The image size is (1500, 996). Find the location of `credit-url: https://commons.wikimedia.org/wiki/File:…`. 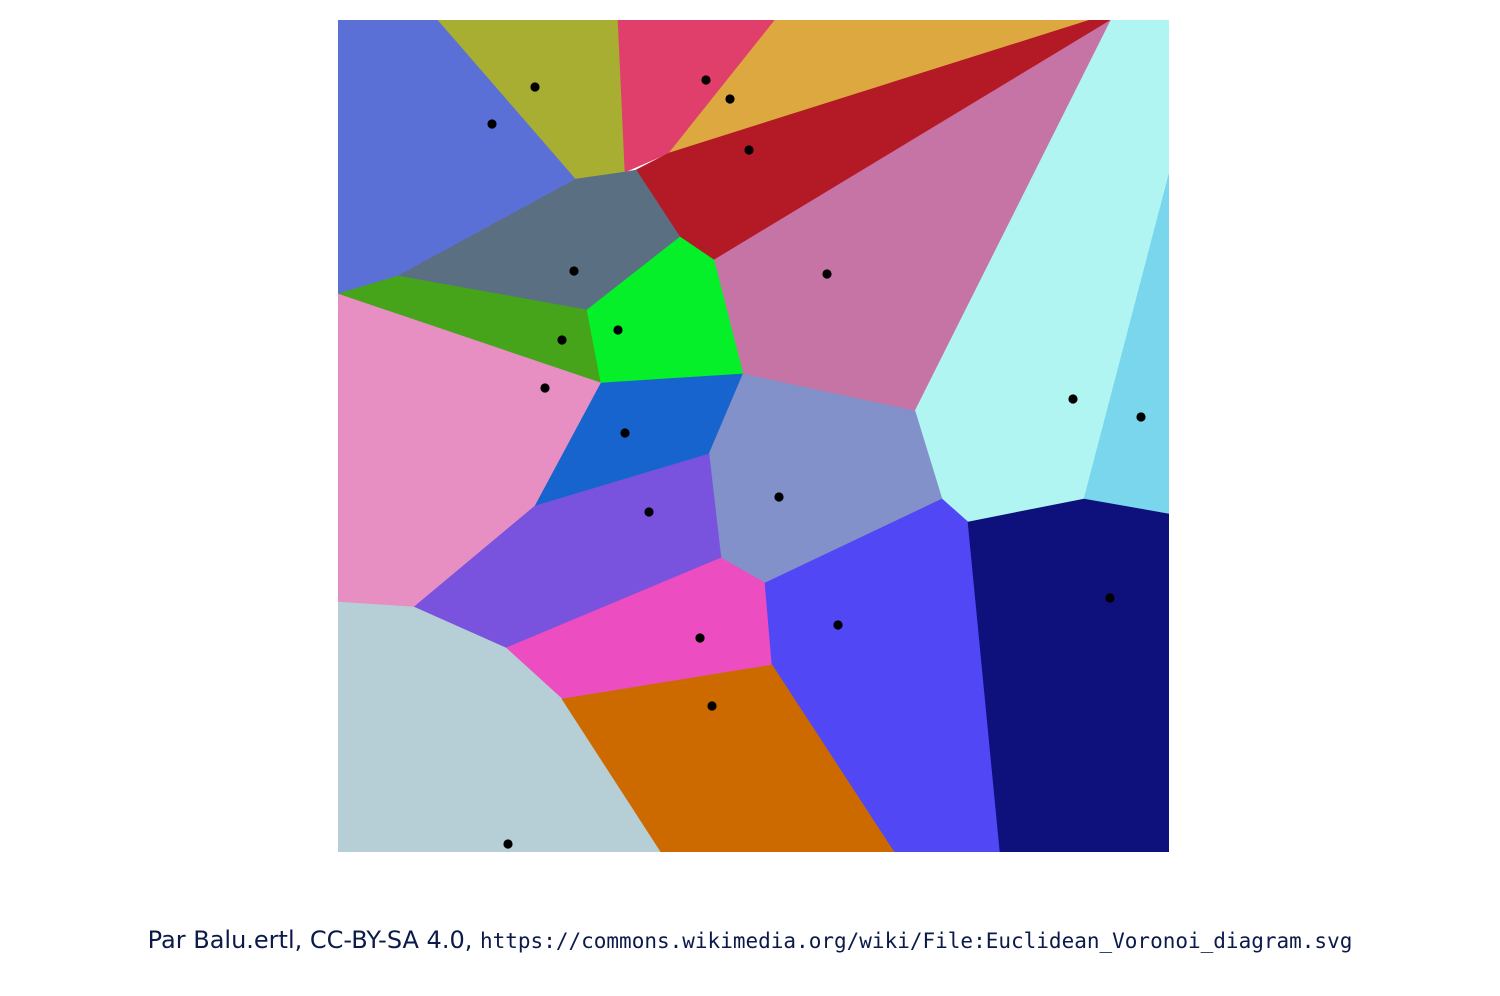

credit-url: https://commons.wikimedia.org/wiki/File:… is located at coordinates (916, 941).